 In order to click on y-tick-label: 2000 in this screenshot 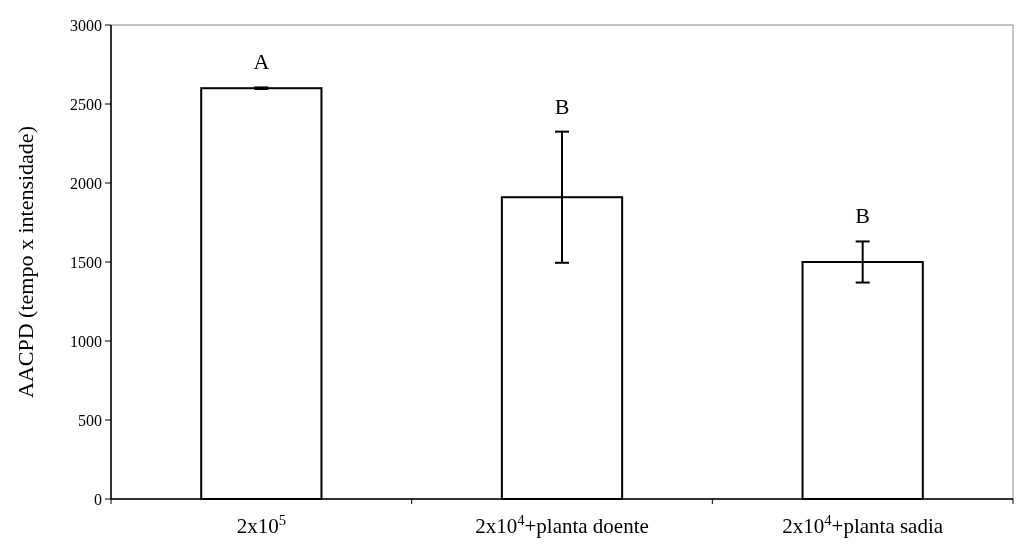, I will do `click(86, 183)`.